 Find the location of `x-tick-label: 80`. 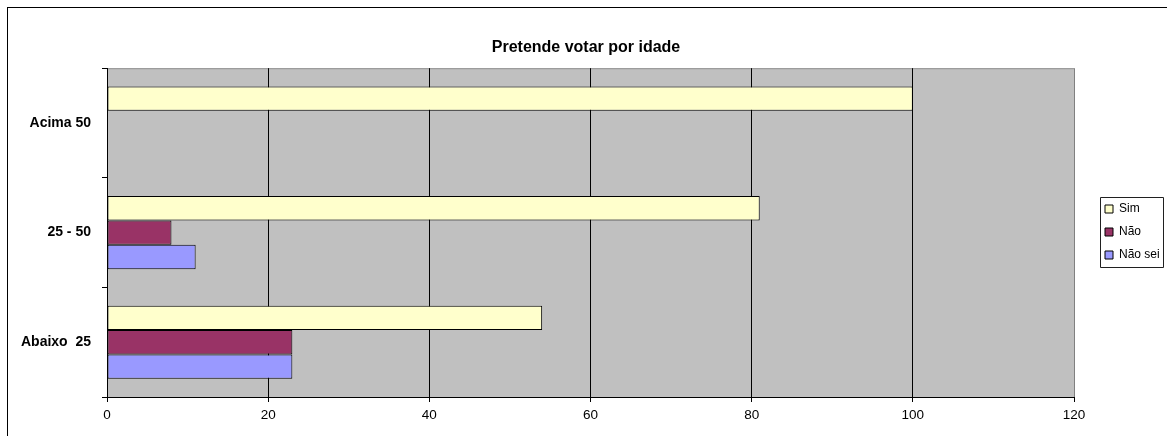

x-tick-label: 80 is located at coordinates (752, 414).